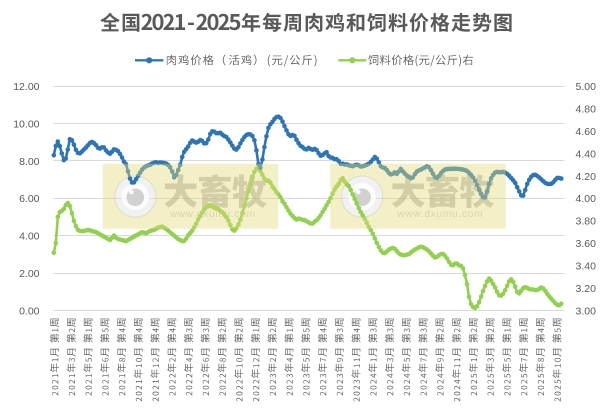 This screenshot has height=414, width=614. What do you see at coordinates (586, 222) in the screenshot?
I see `svg-text: 3.80` at bounding box center [586, 222].